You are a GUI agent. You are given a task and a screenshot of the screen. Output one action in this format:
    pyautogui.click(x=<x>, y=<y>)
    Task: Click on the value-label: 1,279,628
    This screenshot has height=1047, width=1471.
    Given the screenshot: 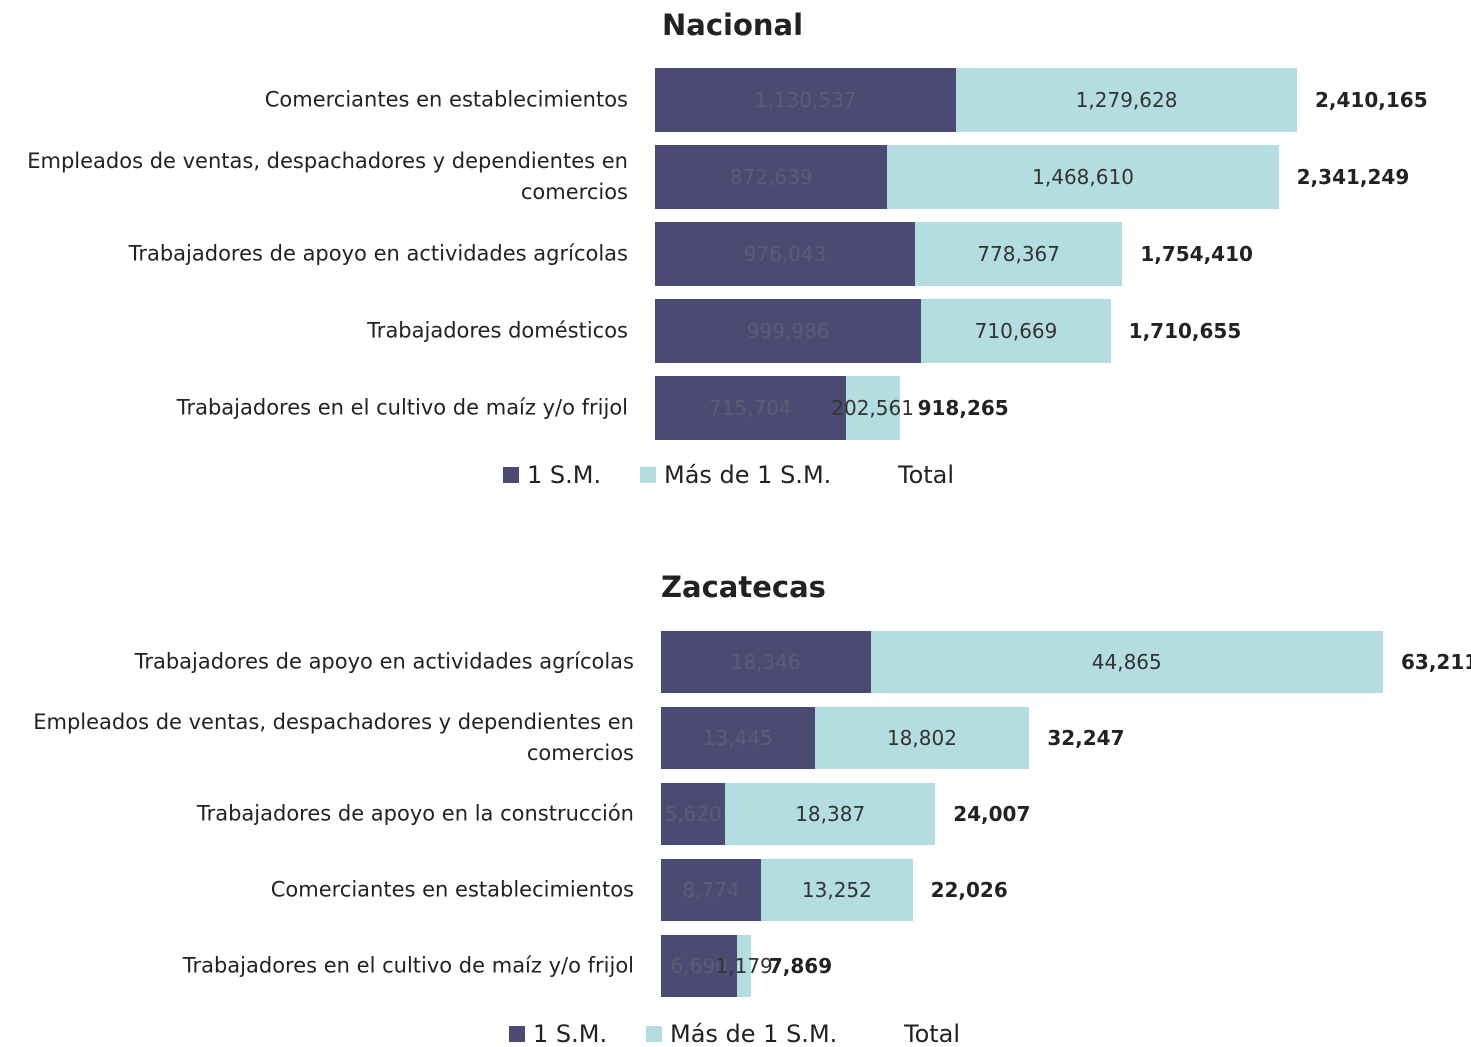 What is the action you would take?
    pyautogui.click(x=1126, y=100)
    